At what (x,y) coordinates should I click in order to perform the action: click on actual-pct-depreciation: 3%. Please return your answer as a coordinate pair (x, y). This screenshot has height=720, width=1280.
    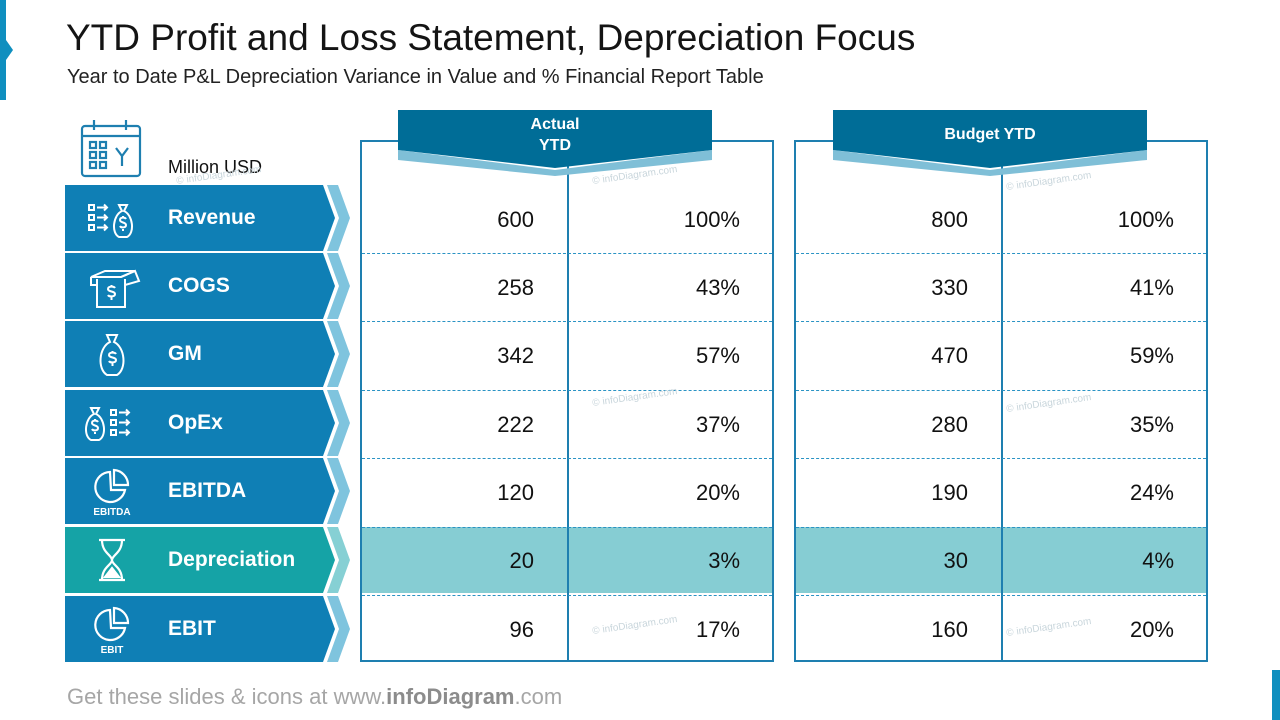
    Looking at the image, I should click on (724, 560).